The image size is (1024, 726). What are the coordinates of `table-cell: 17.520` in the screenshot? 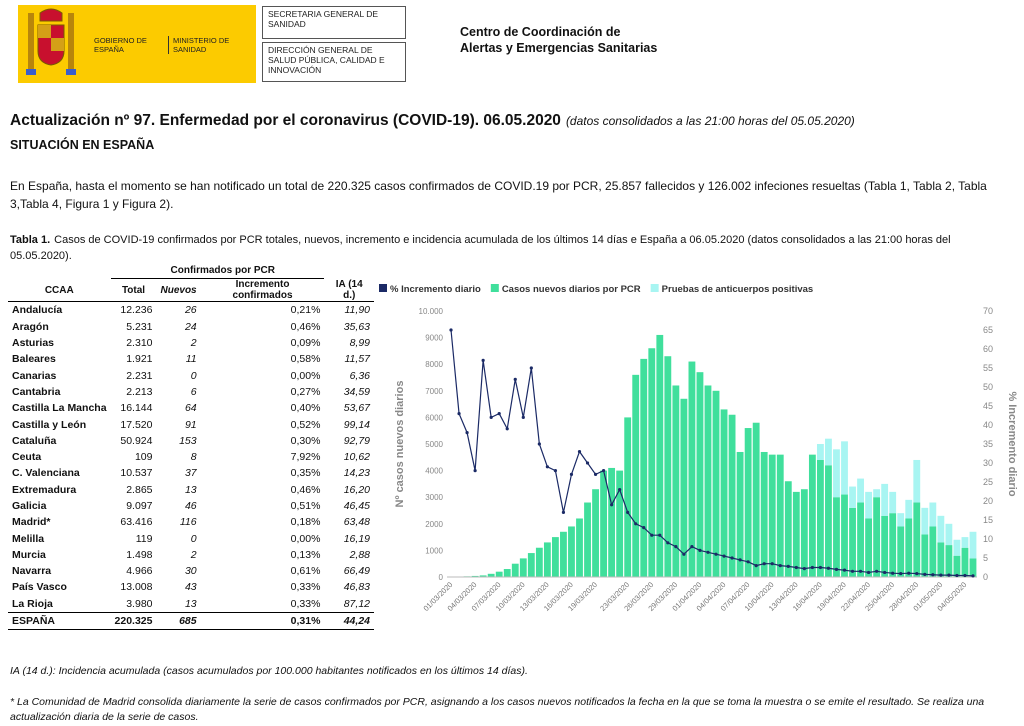 It's located at (136, 424).